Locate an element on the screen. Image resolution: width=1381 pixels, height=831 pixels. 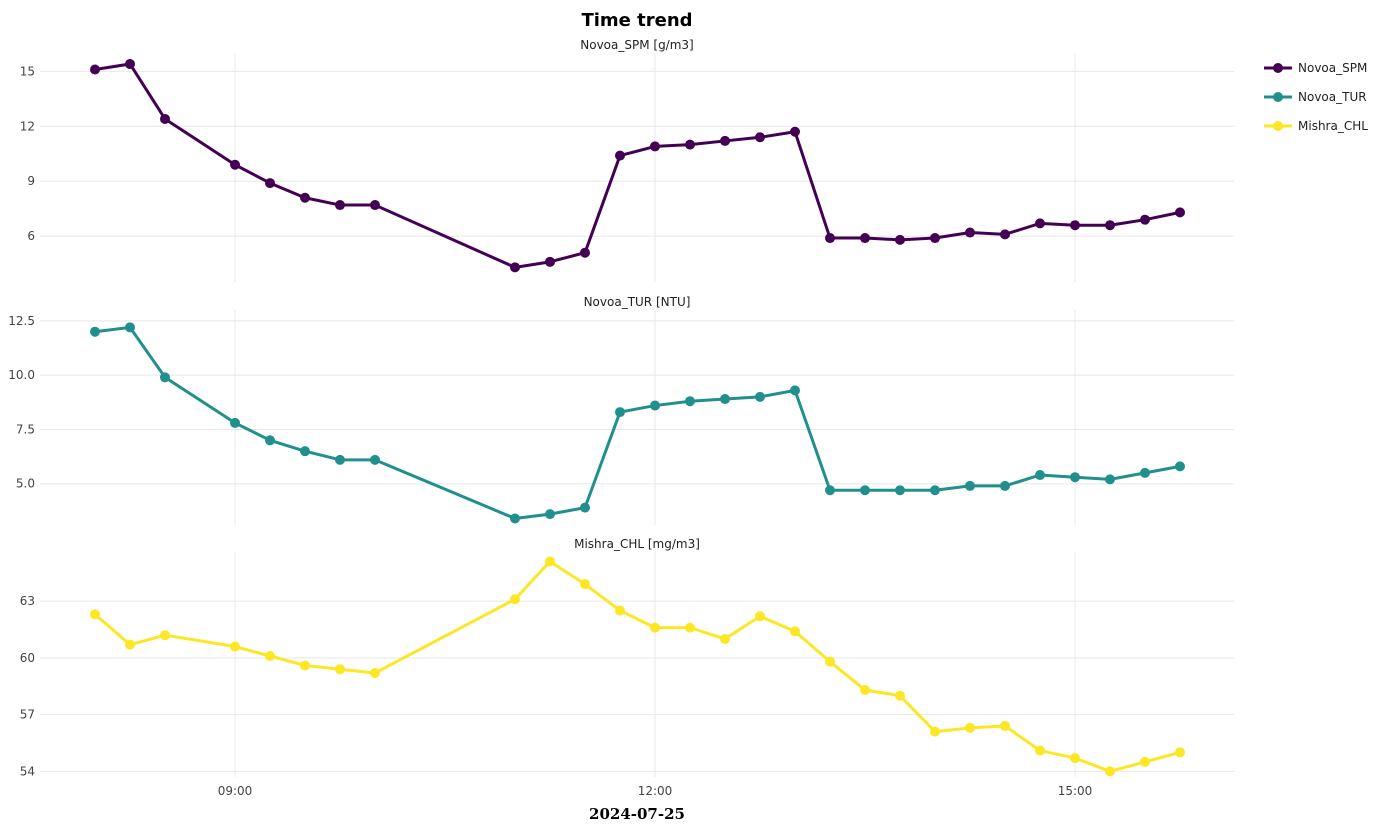
y-tick-label: 9 is located at coordinates (31, 181).